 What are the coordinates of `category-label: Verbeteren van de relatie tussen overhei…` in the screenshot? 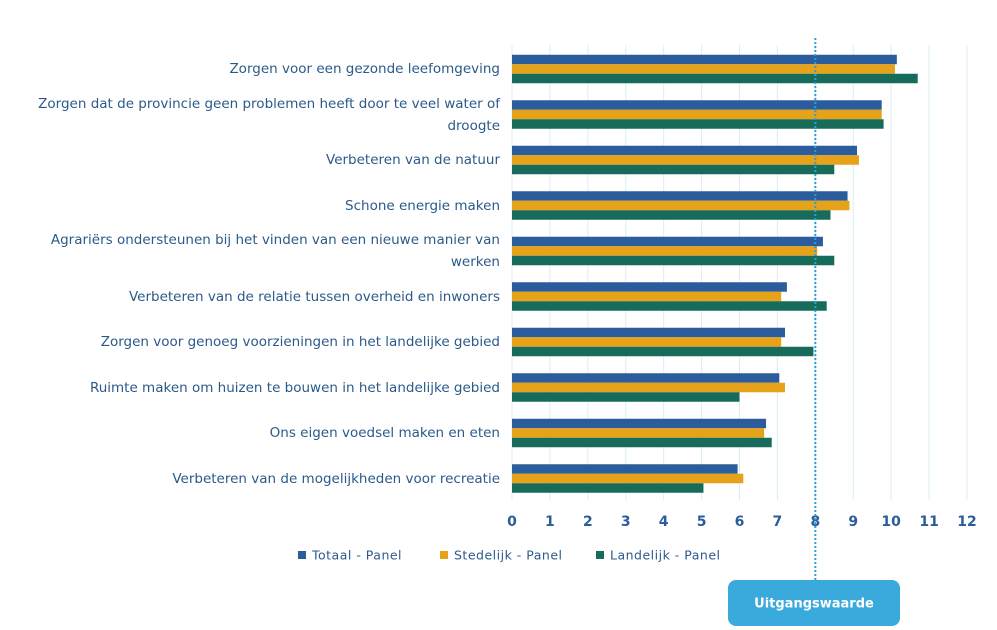 It's located at (314, 296).